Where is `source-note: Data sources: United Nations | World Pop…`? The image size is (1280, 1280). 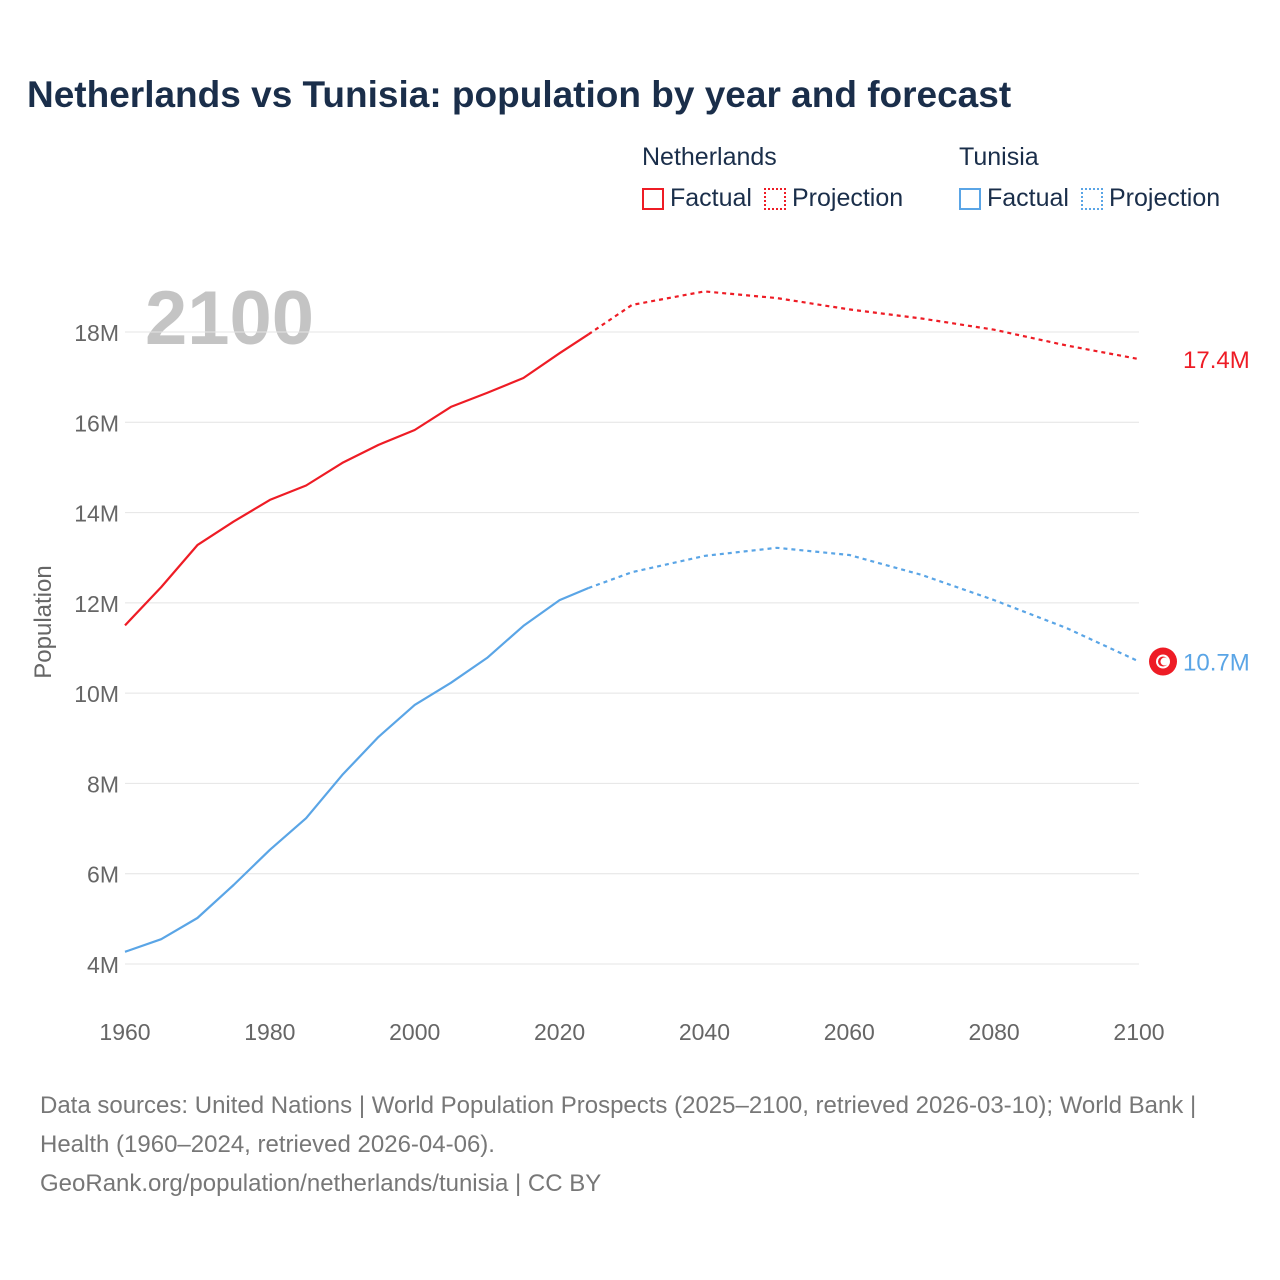 source-note: Data sources: United Nations | World Pop… is located at coordinates (640, 1144).